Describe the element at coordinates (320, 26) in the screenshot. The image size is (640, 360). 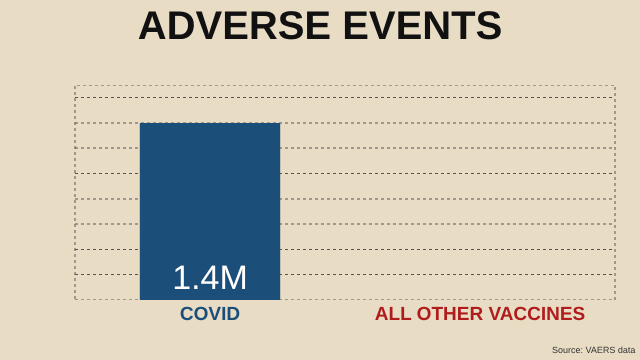
I see `chart-title: ADVERSE EVENTS` at that location.